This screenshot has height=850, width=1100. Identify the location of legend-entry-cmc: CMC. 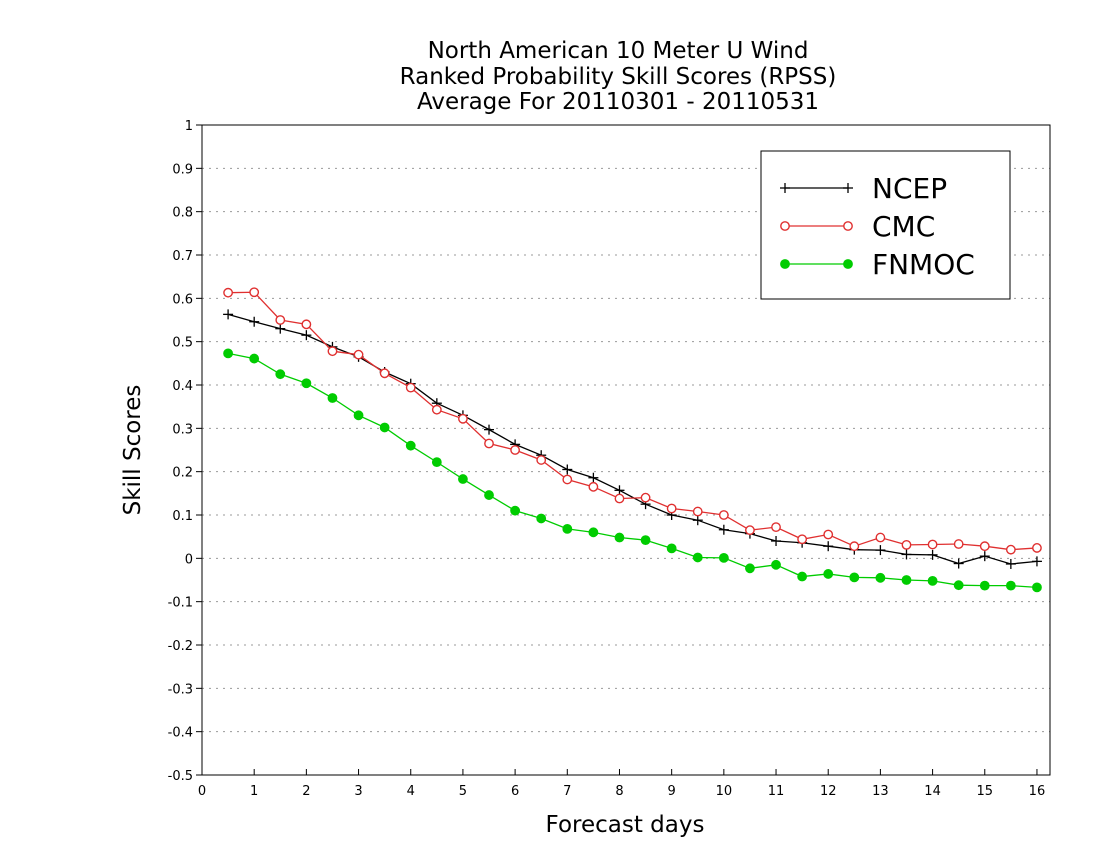
(857, 226).